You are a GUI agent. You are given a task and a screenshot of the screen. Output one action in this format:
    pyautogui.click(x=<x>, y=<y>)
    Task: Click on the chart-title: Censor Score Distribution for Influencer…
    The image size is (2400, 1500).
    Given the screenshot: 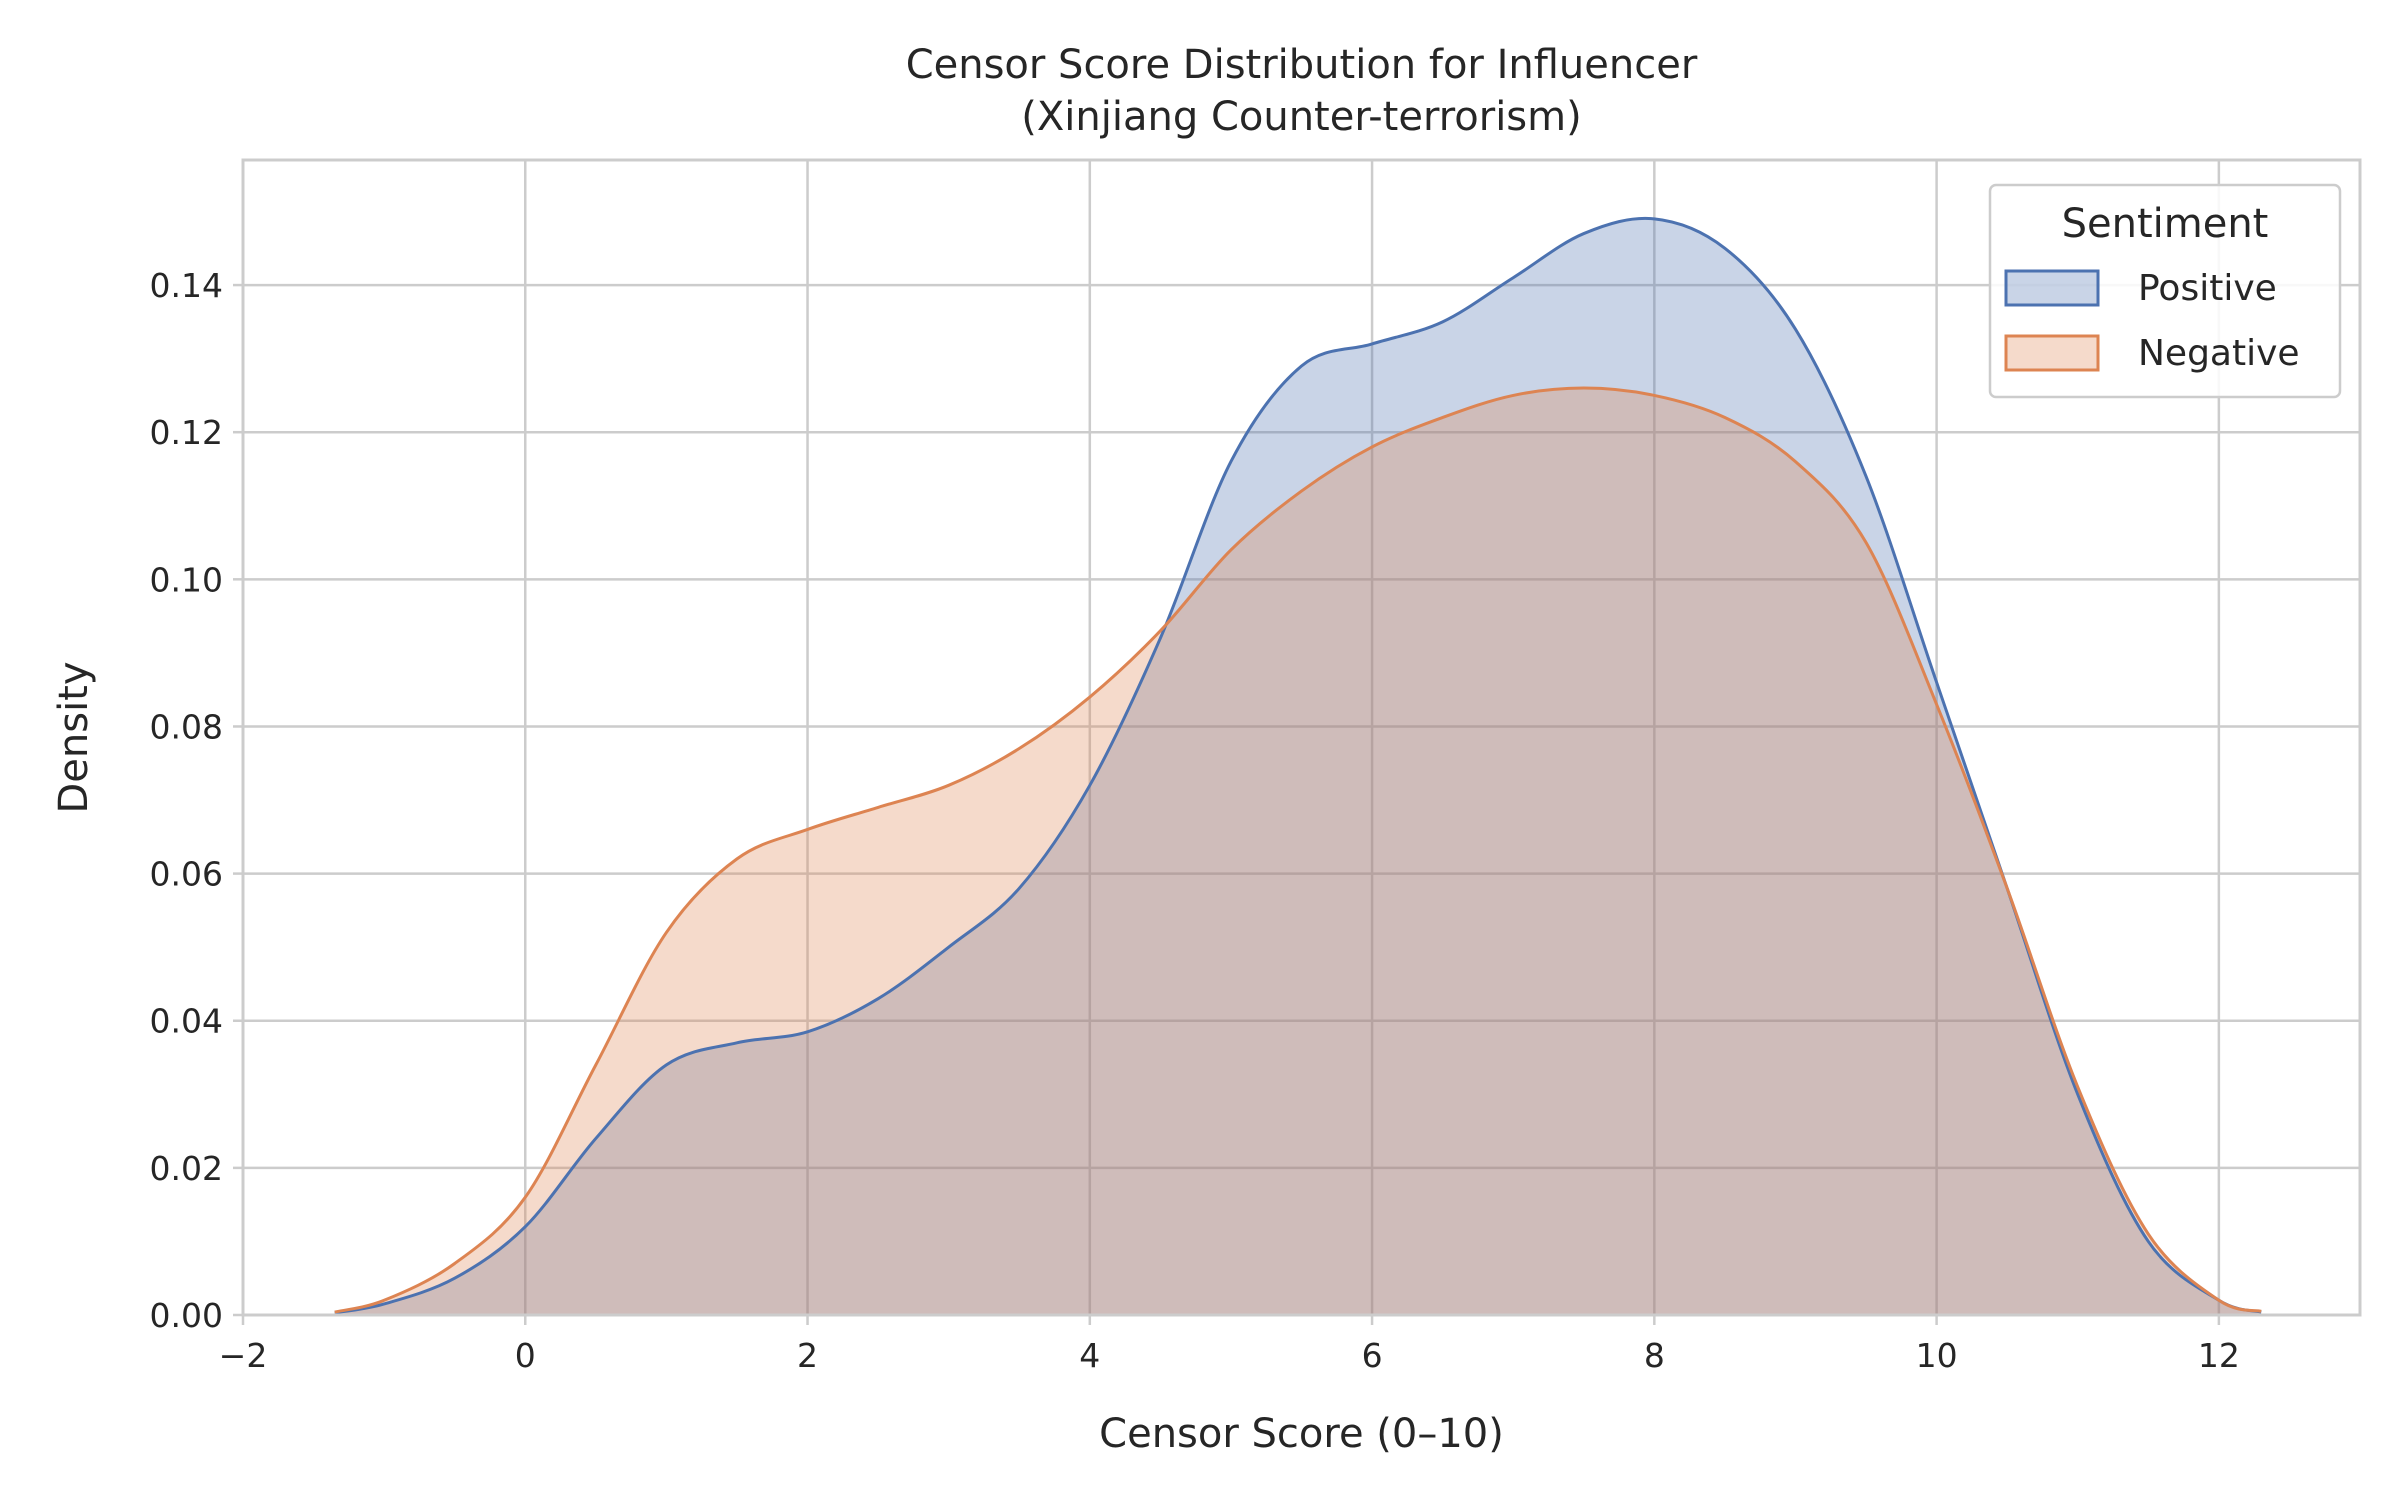 What is the action you would take?
    pyautogui.click(x=1302, y=91)
    